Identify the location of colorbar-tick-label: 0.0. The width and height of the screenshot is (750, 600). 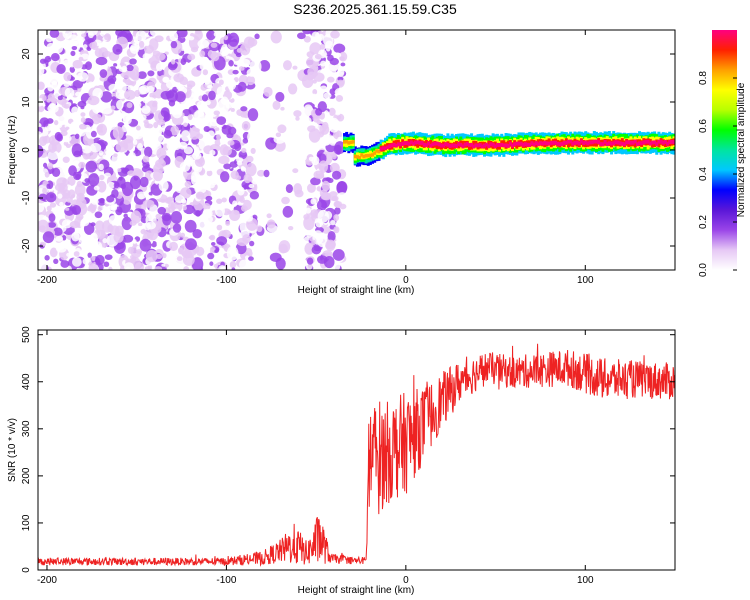
(703, 270).